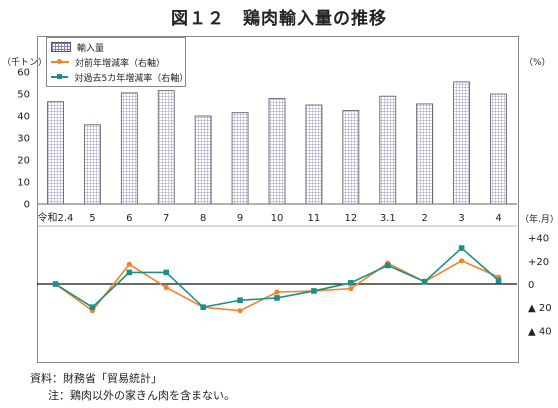  What do you see at coordinates (538, 262) in the screenshot?
I see `right-tick-label: +20` at bounding box center [538, 262].